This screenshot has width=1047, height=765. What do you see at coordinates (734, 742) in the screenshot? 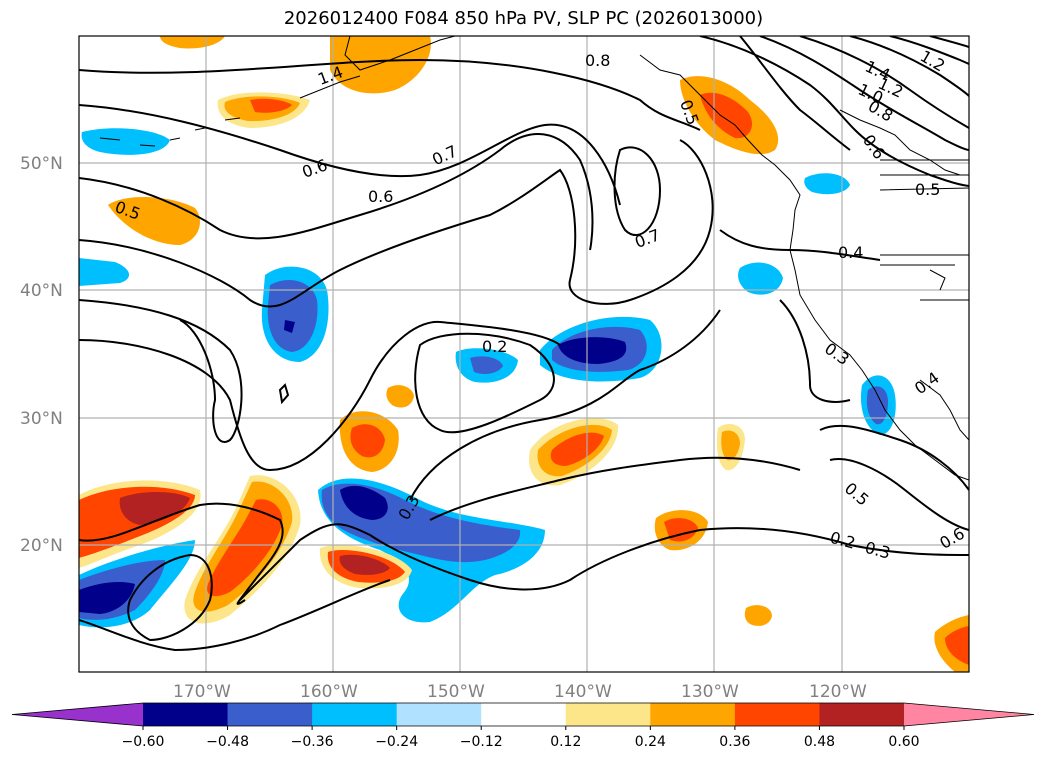
I see `colorbar-tick-label: 0.36` at bounding box center [734, 742].